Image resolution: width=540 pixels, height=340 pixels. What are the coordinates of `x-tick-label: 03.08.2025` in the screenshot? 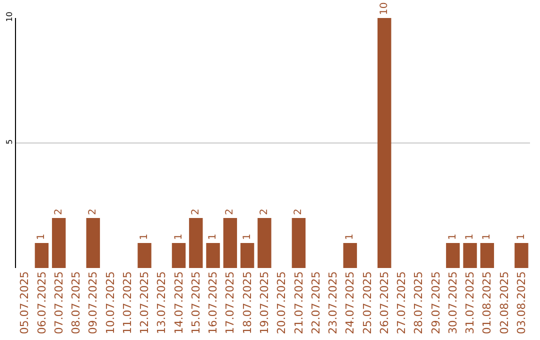 It's located at (521, 302).